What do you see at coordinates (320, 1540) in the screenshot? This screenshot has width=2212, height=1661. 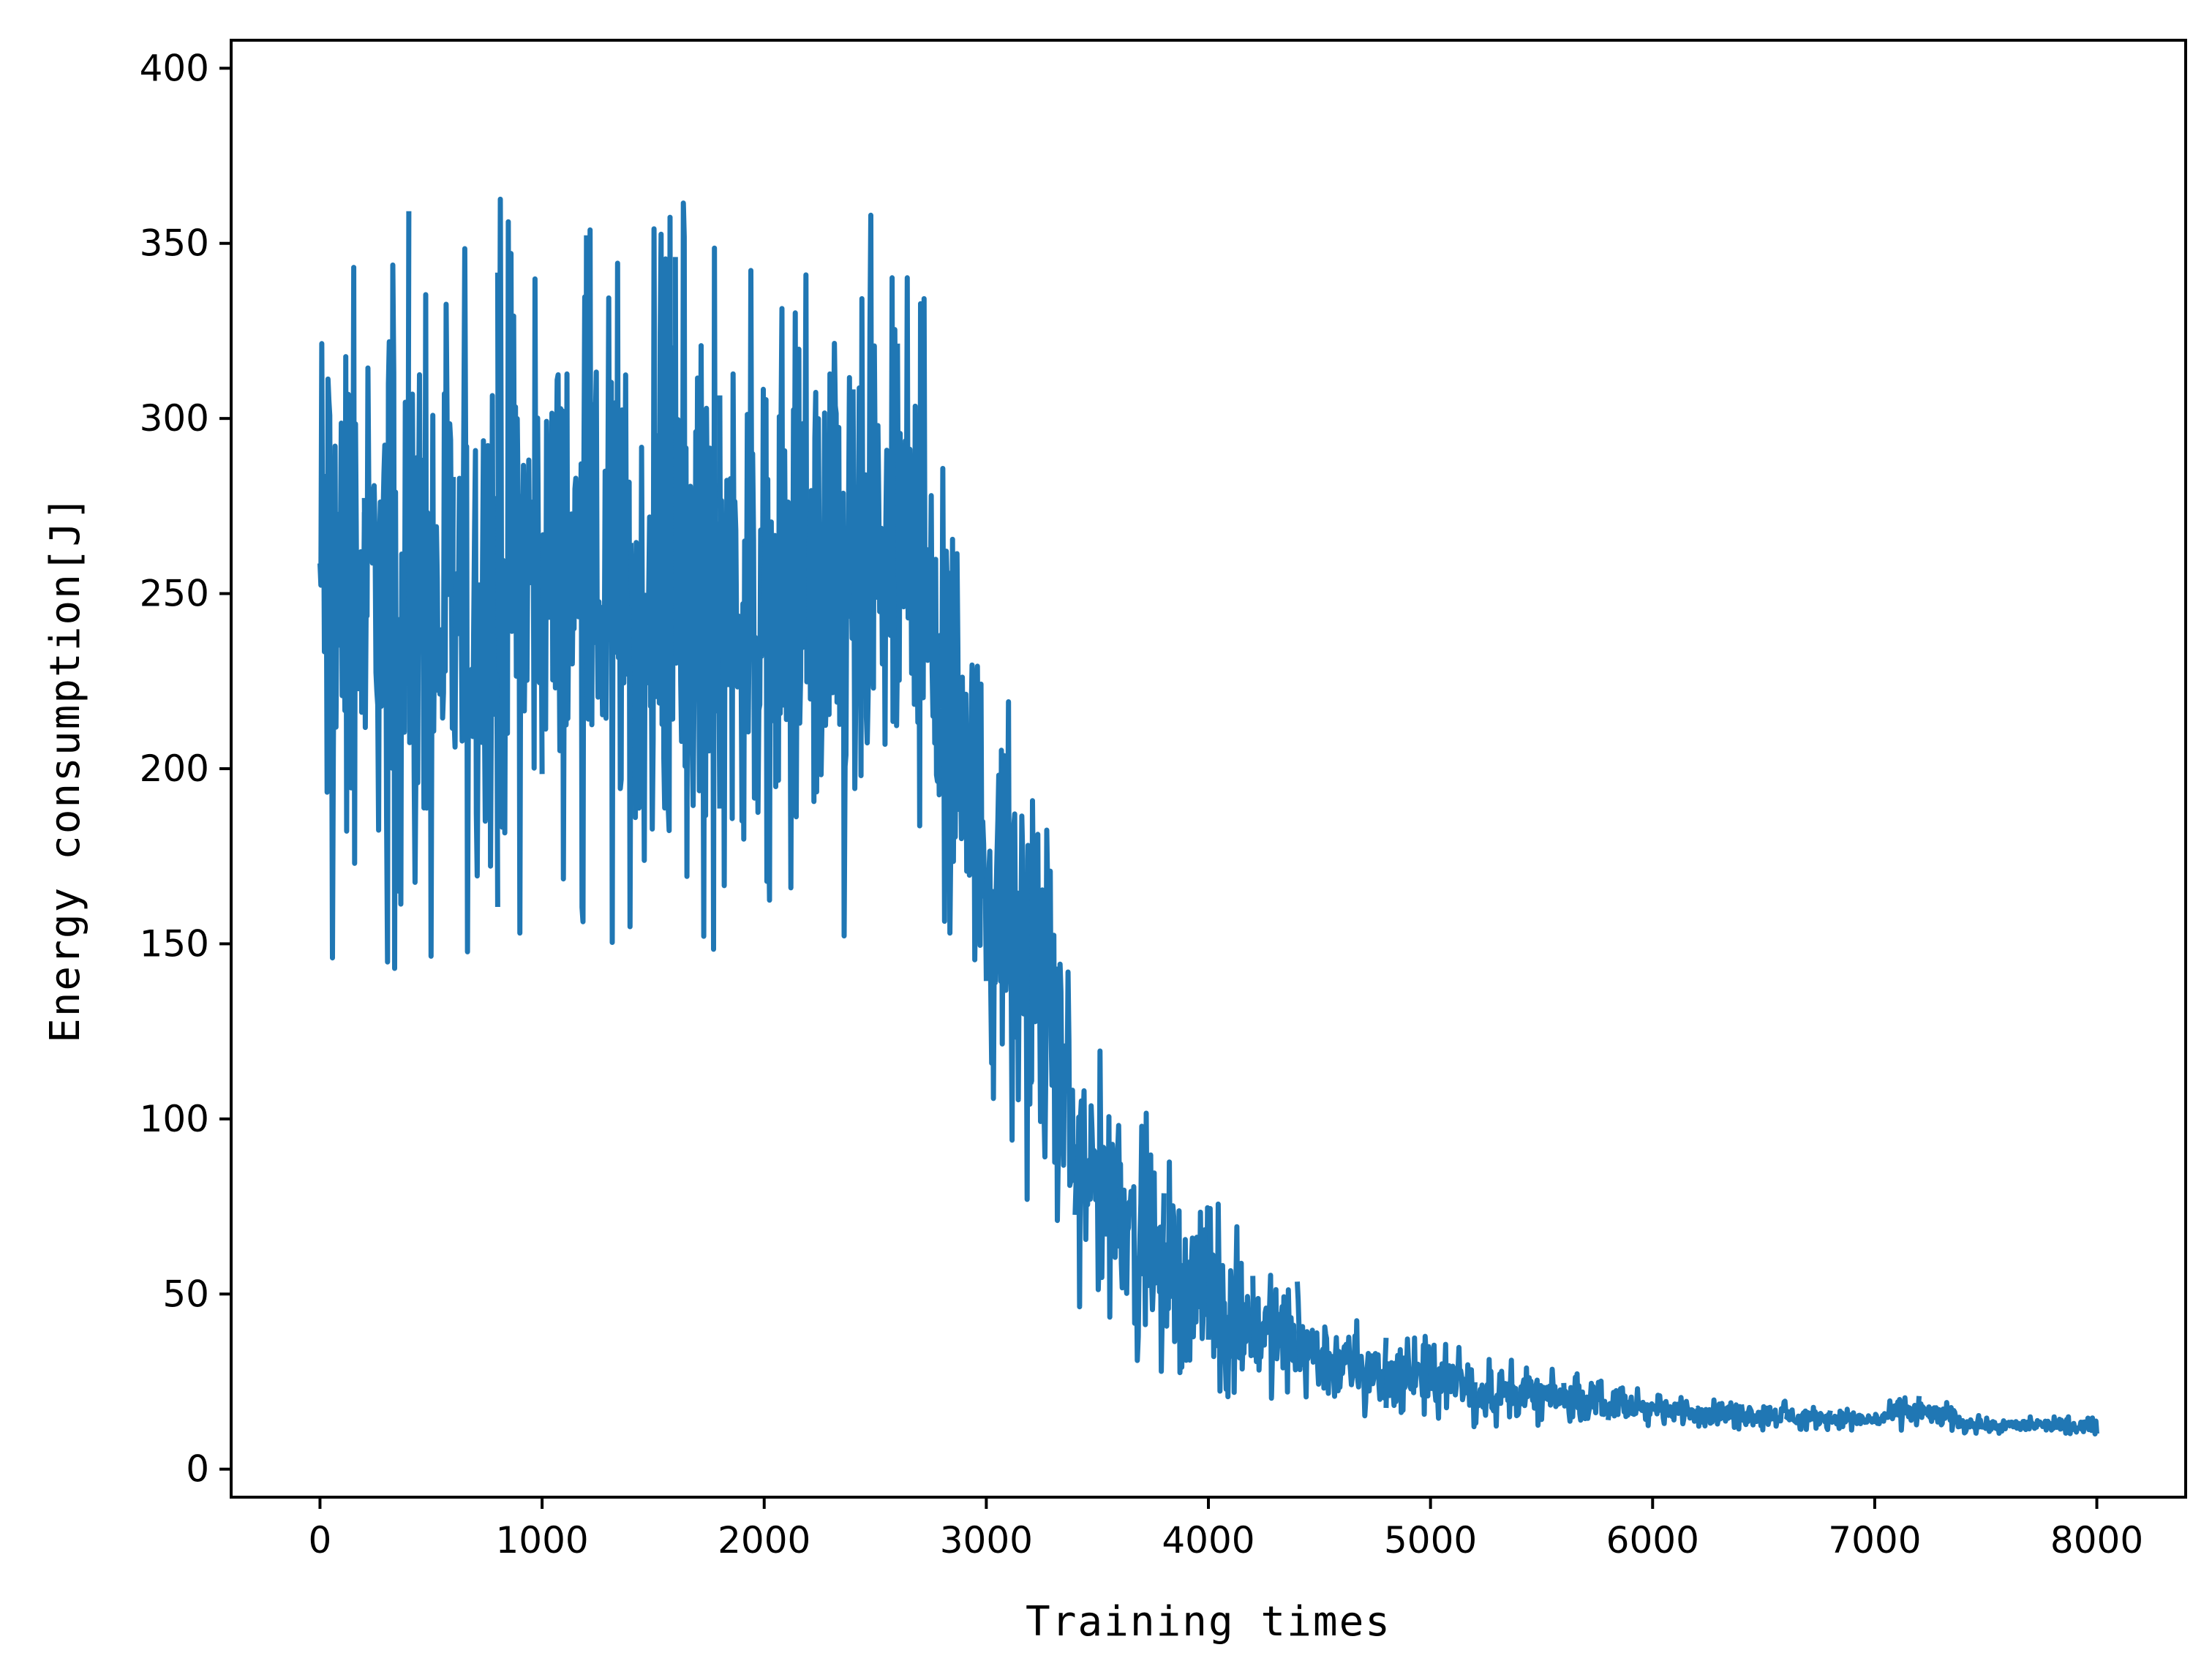 I see `x-tick-label: 0` at bounding box center [320, 1540].